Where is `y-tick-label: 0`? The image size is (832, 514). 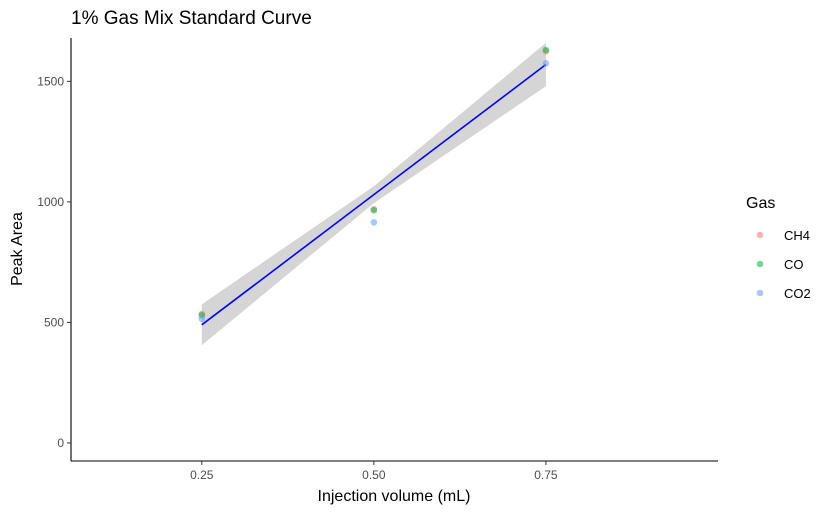
y-tick-label: 0 is located at coordinates (60, 443).